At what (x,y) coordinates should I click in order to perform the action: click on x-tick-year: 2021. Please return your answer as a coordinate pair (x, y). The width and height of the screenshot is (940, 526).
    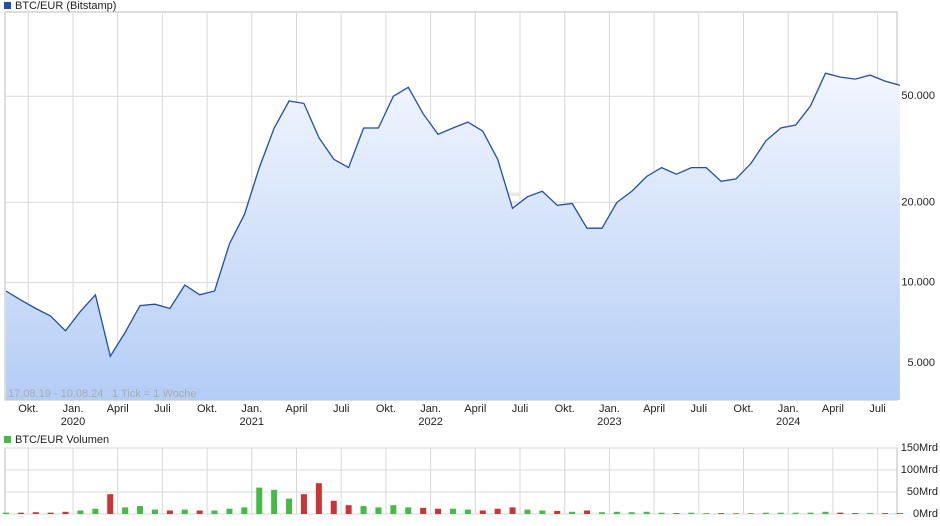
    Looking at the image, I should click on (252, 422).